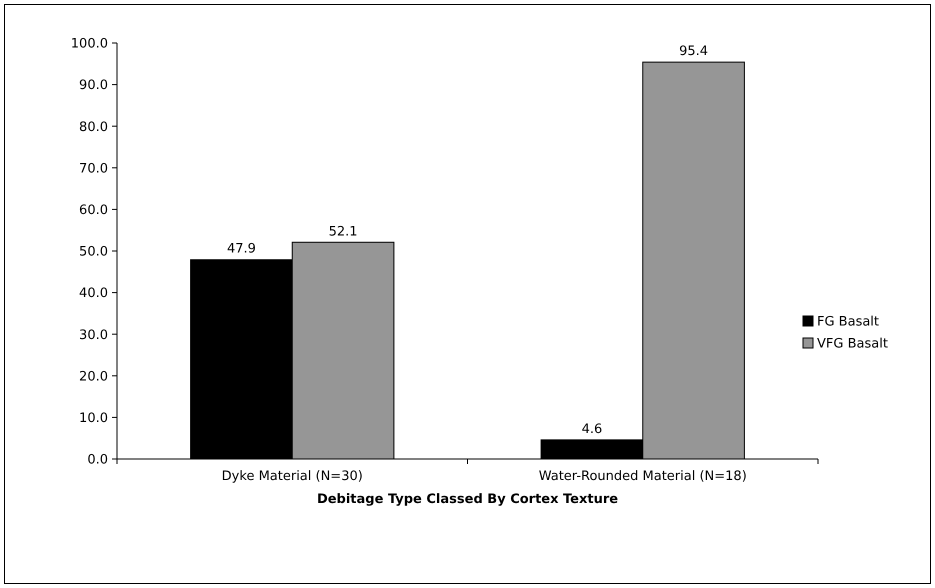 The width and height of the screenshot is (935, 588). I want to click on legend-label: FG Basalt, so click(848, 322).